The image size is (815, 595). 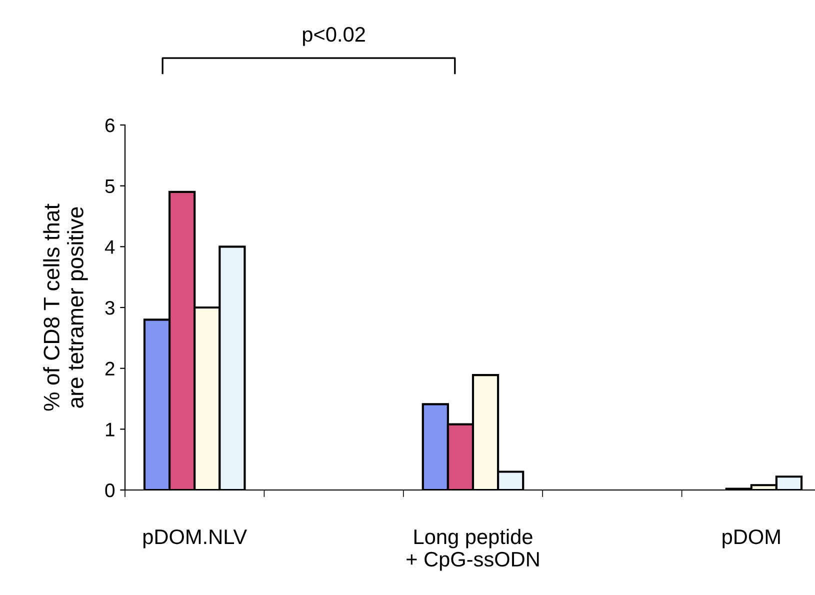 I want to click on text: p<0.02, so click(x=333, y=36).